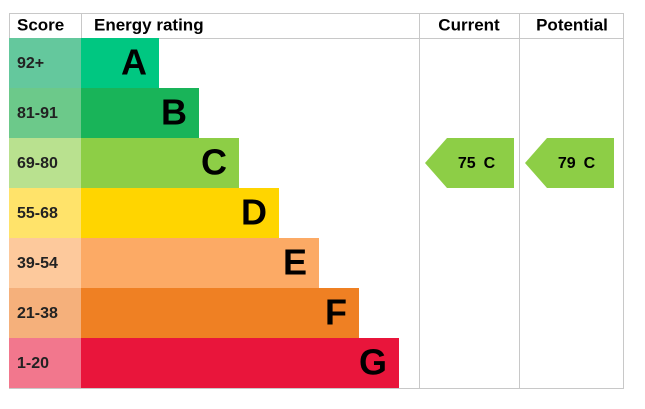  What do you see at coordinates (134, 62) in the screenshot?
I see `rating-letter: A` at bounding box center [134, 62].